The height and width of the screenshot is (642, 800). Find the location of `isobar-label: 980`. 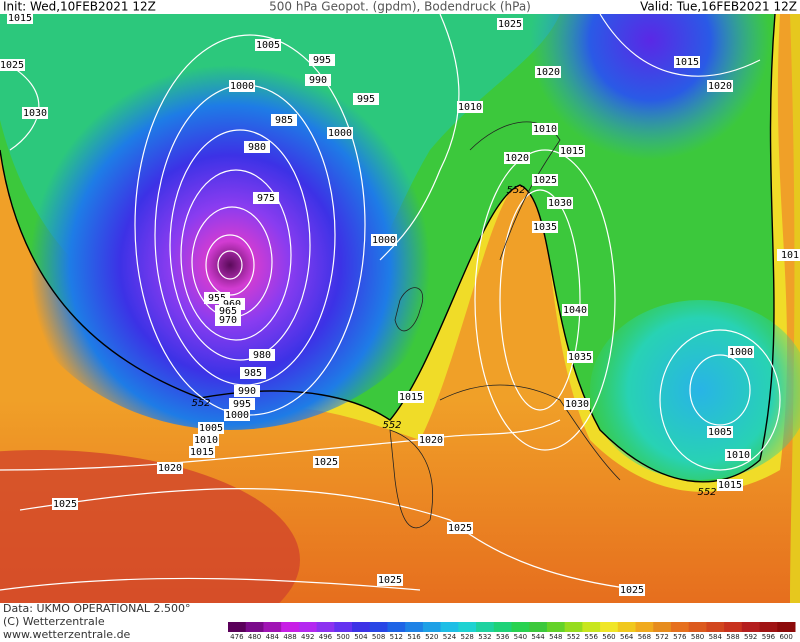

isobar-label: 980 is located at coordinates (262, 355).